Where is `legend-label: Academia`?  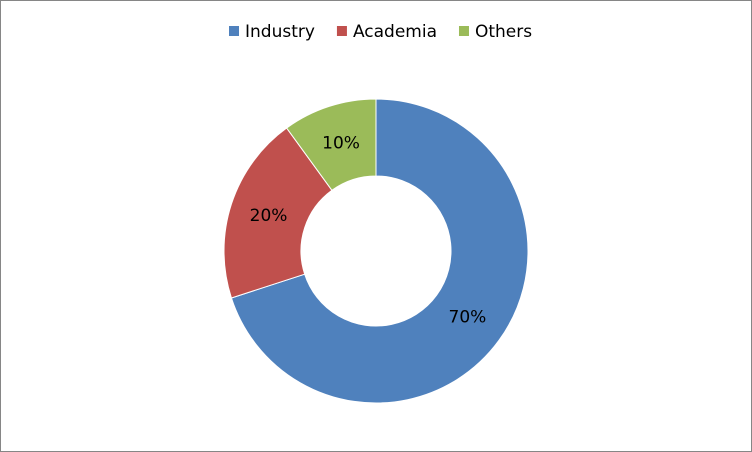 legend-label: Academia is located at coordinates (395, 32).